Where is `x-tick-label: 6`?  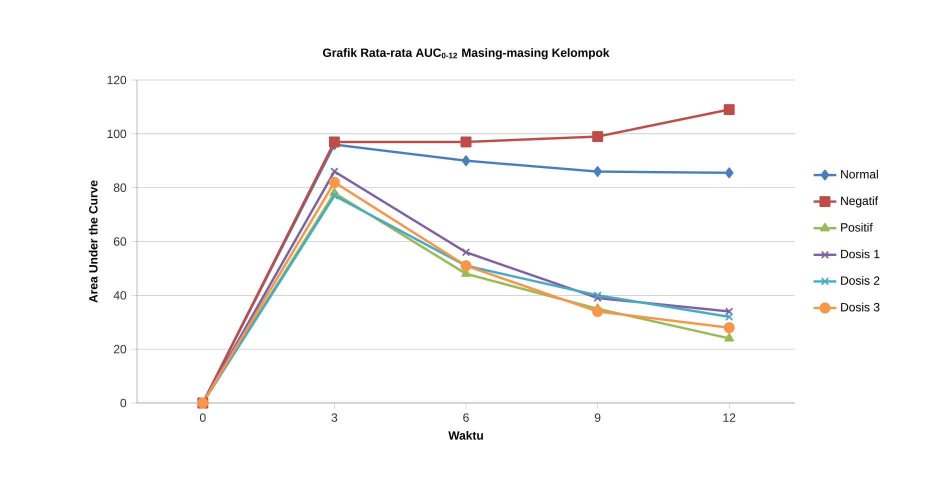 x-tick-label: 6 is located at coordinates (466, 417).